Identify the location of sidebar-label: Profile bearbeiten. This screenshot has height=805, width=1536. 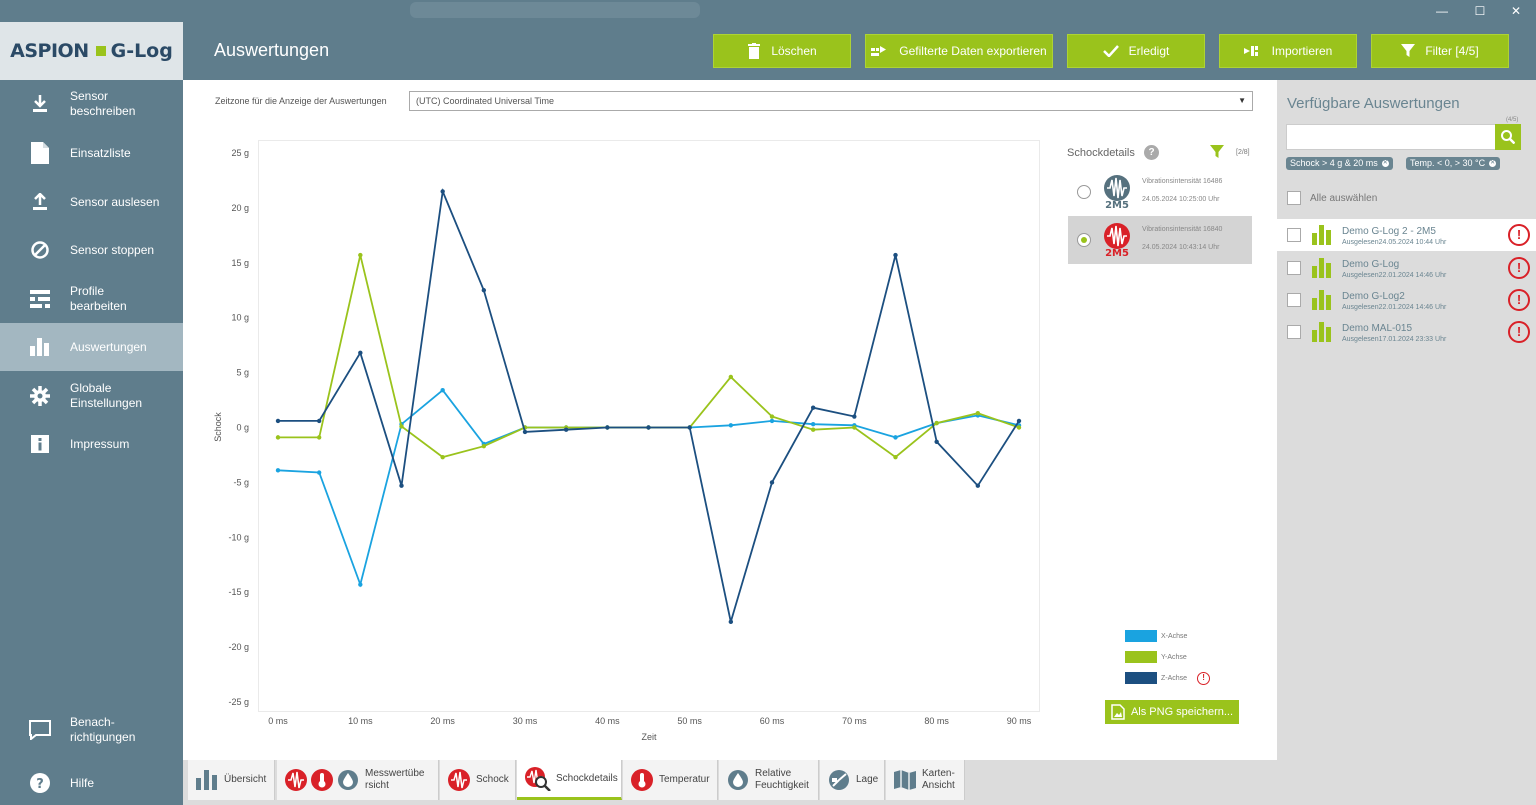
(98, 298).